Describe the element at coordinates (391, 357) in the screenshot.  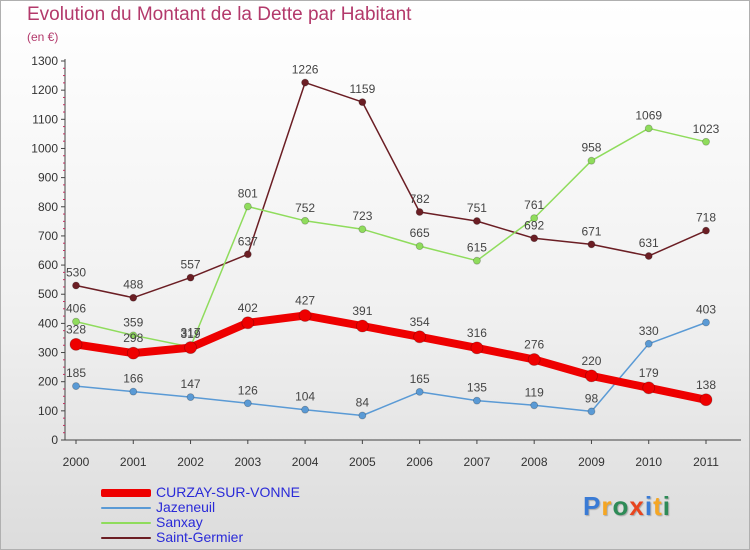
I see `series-line-curzay-sur-vonne` at that location.